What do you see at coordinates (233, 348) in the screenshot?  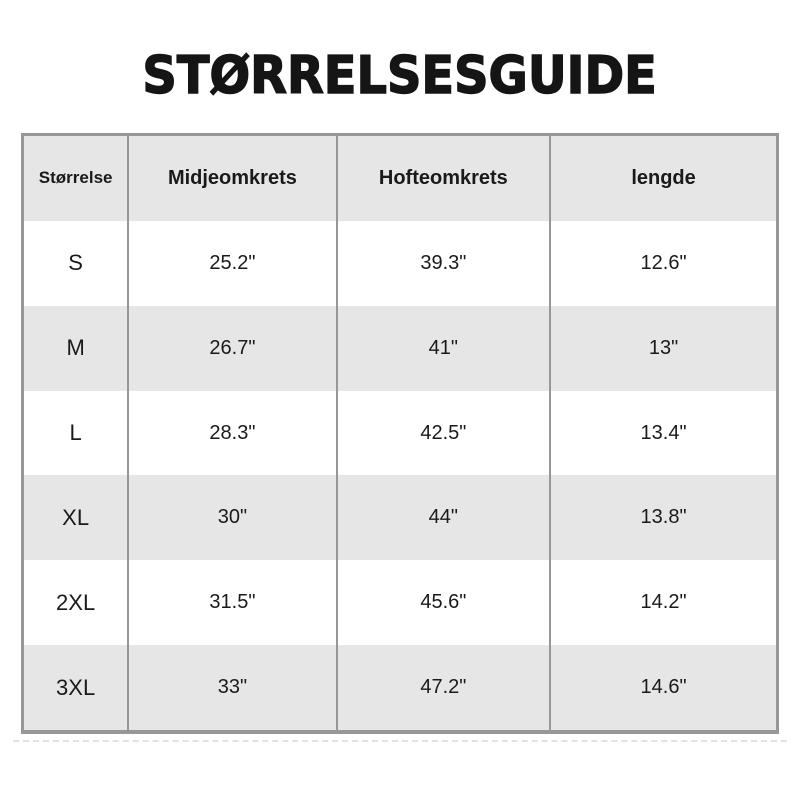 I see `waist-cell: 26.7"` at bounding box center [233, 348].